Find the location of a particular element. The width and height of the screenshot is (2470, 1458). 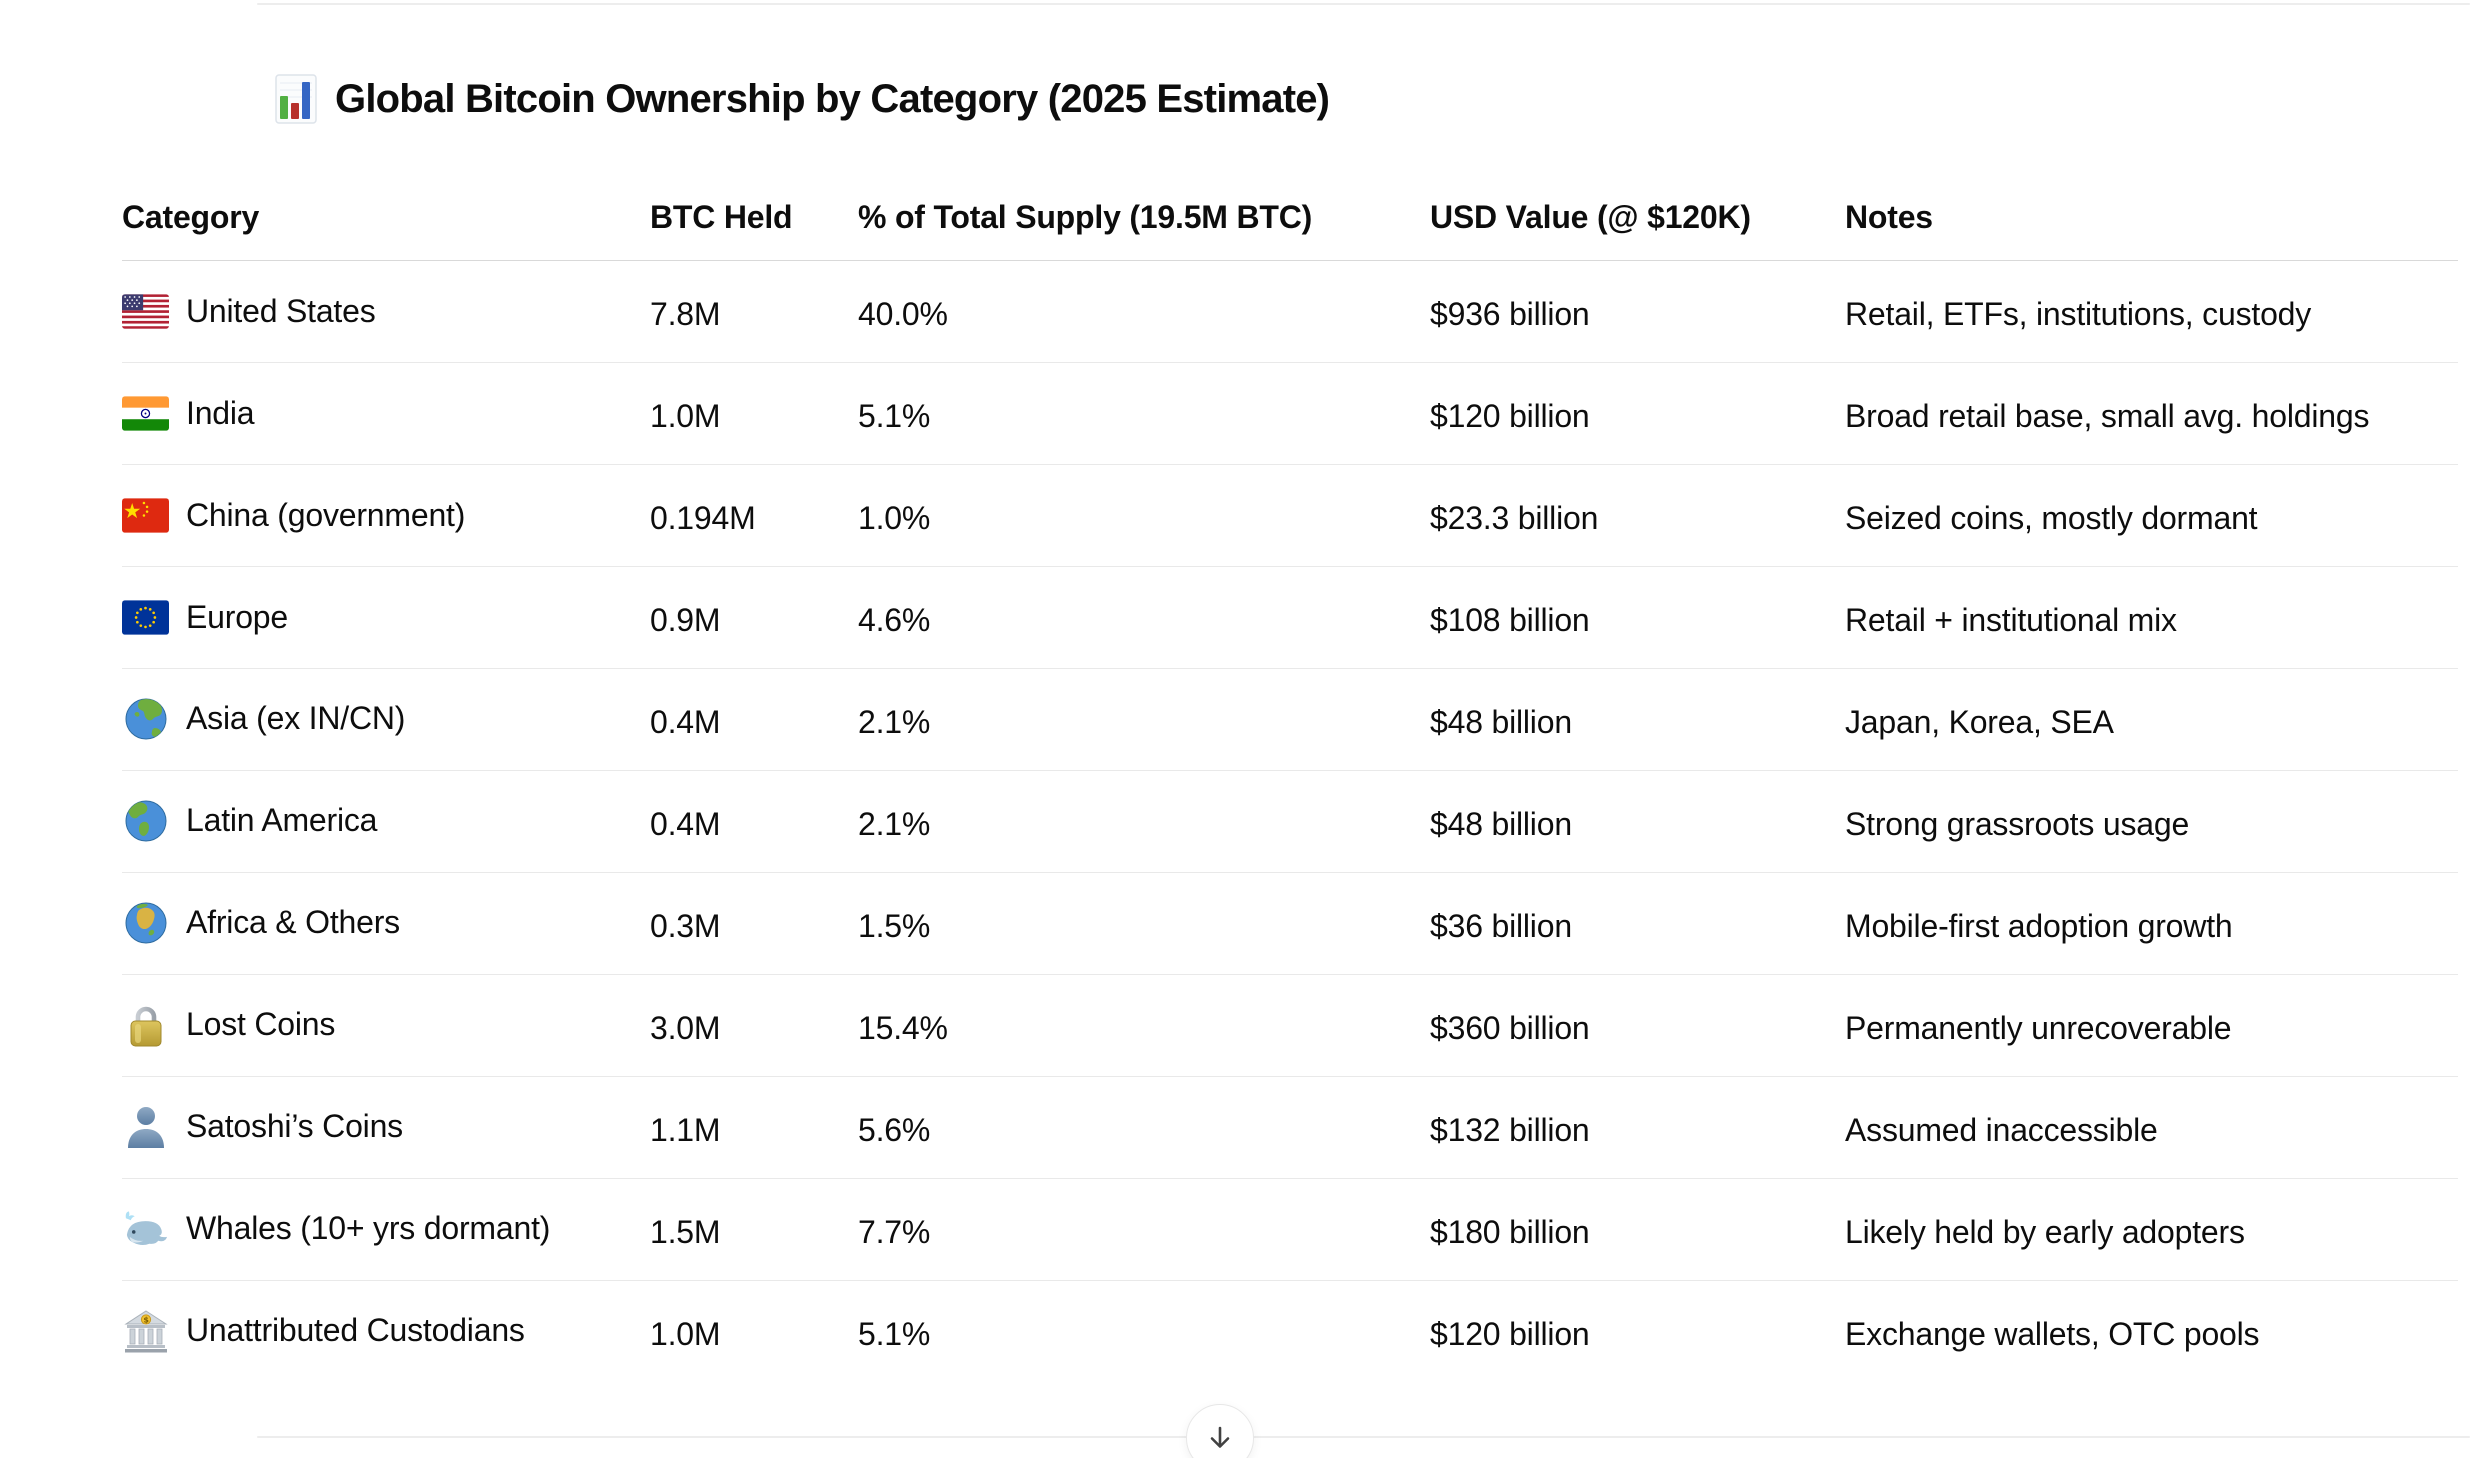

category-label: Whales (10+ yrs dormant) is located at coordinates (368, 1228).